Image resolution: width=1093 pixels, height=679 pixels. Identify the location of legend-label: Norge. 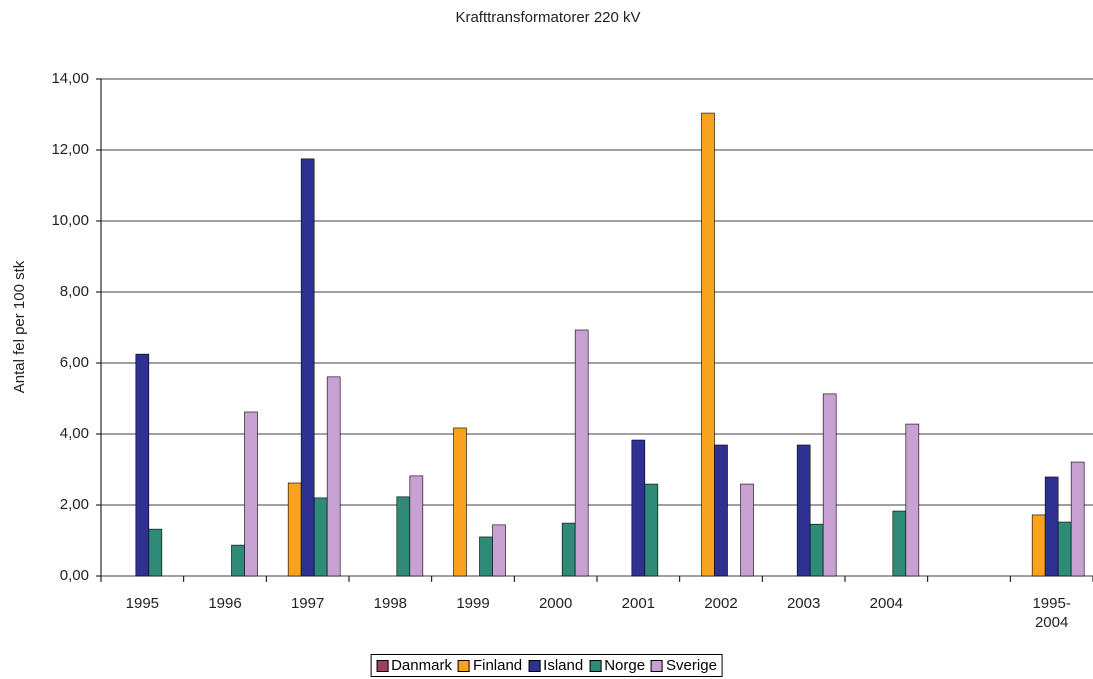
(625, 665).